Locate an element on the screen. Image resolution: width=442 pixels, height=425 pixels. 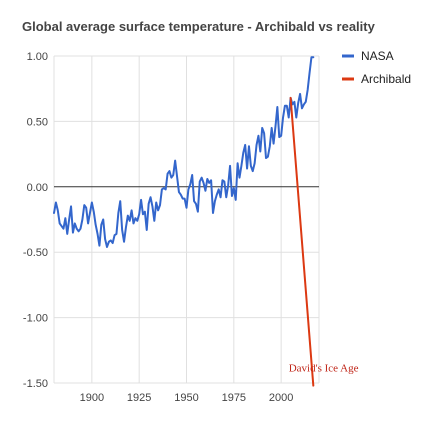
x-tick-label: 1925 is located at coordinates (139, 398).